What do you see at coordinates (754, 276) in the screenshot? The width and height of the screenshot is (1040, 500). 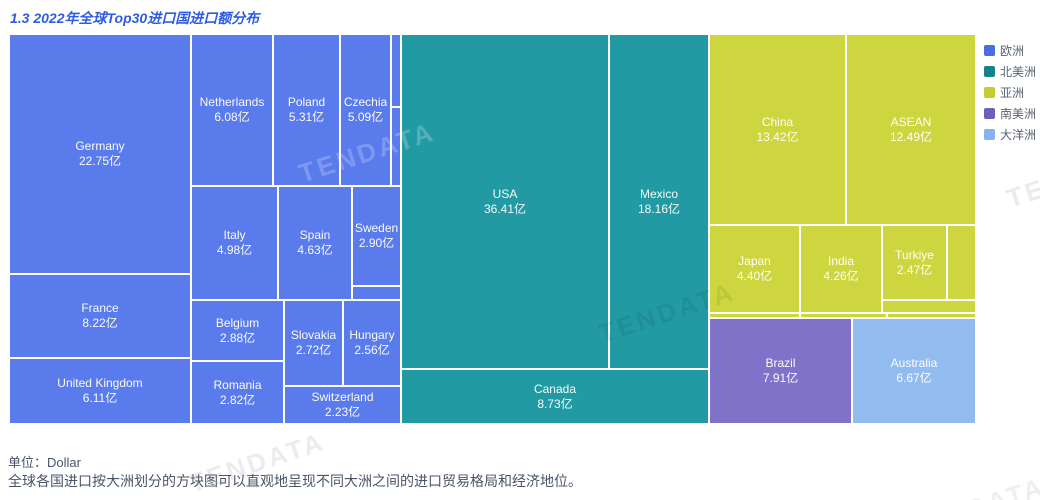 I see `cell-value-label: 4.40亿` at bounding box center [754, 276].